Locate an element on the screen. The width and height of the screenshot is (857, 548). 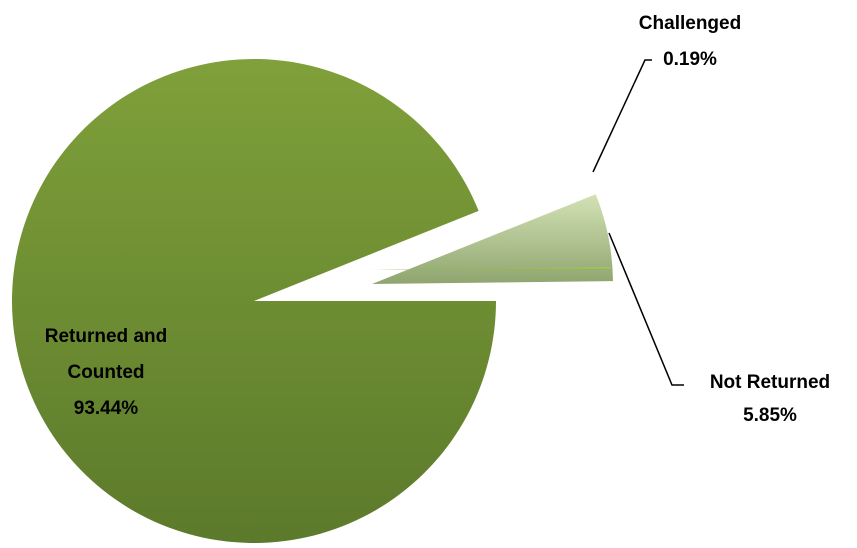
slice-not-returned is located at coordinates (492, 239).